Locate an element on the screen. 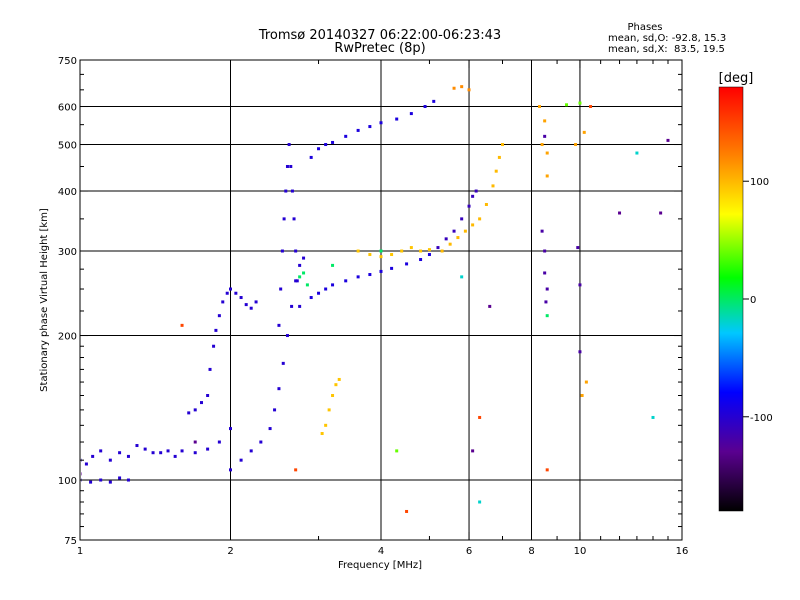 This screenshot has width=800, height=600. colorbar-label: [deg] is located at coordinates (736, 78).